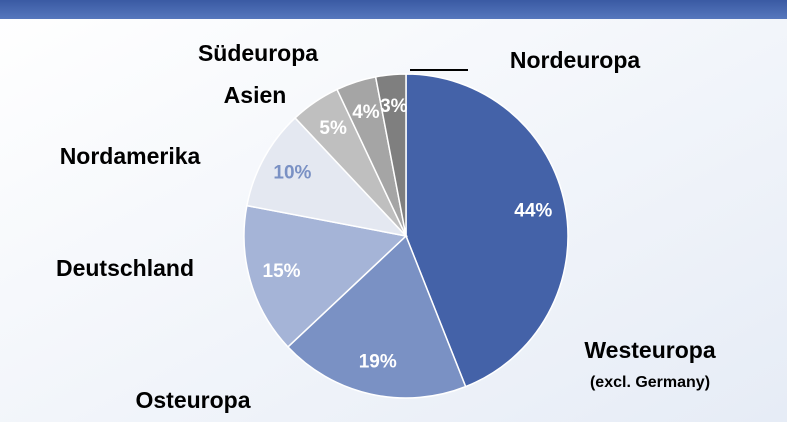 The height and width of the screenshot is (422, 787). Describe the element at coordinates (649, 350) in the screenshot. I see `category-label: Westeuropa` at that location.